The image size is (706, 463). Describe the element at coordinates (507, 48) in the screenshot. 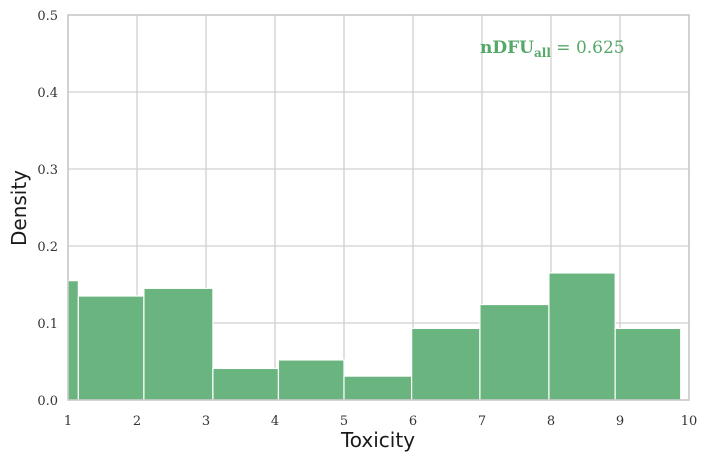

I see `ndfu-annotation-main: nDFU` at that location.